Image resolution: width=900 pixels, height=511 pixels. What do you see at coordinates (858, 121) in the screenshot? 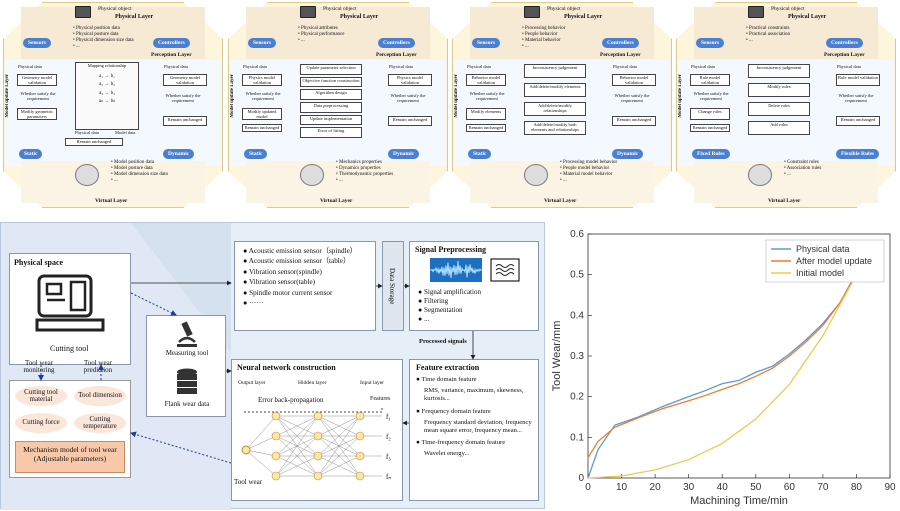
I see `right-step-4: Remain unchanged` at bounding box center [858, 121].